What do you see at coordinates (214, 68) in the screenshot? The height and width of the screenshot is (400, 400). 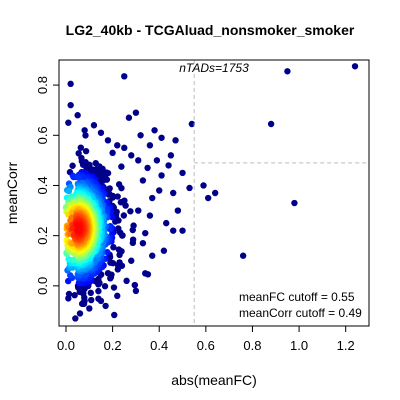 I see `ntads-annotation: nTADs=1753` at bounding box center [214, 68].